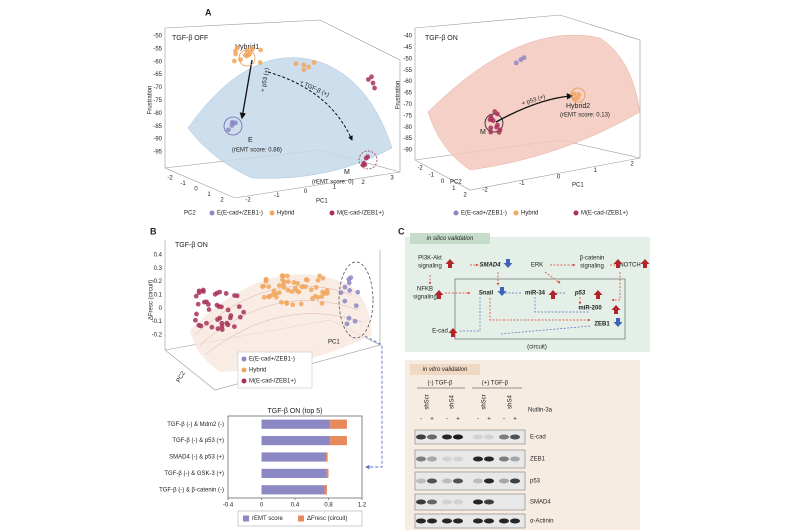  I want to click on down-arrow, so click(508, 263).